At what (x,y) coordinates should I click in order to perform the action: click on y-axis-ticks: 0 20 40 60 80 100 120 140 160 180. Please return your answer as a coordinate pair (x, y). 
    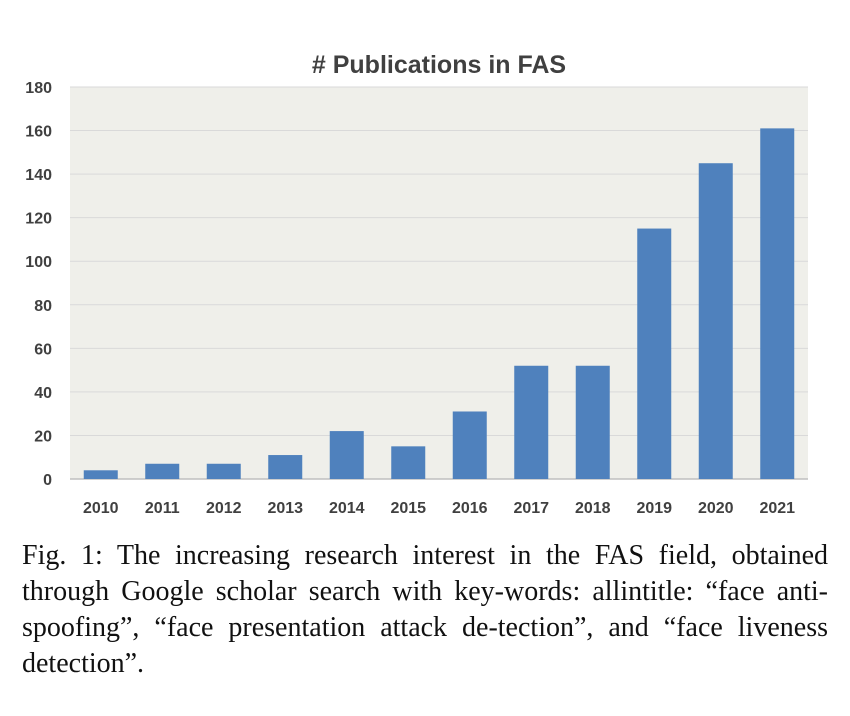
    Looking at the image, I should click on (38, 284).